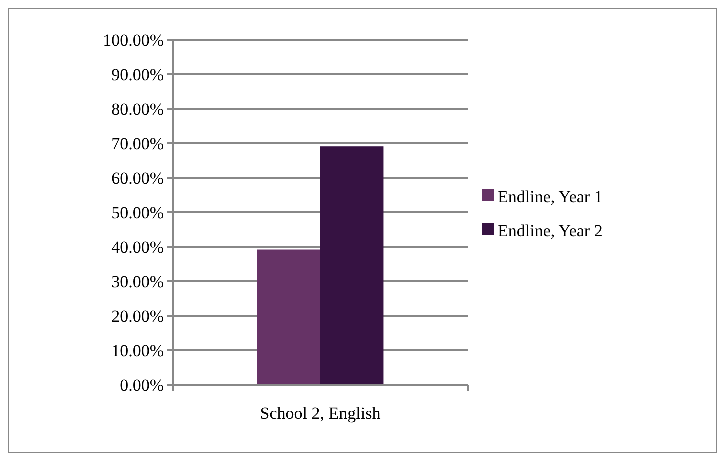 The height and width of the screenshot is (461, 725). What do you see at coordinates (138, 109) in the screenshot?
I see `y-tick-label: 80.00%` at bounding box center [138, 109].